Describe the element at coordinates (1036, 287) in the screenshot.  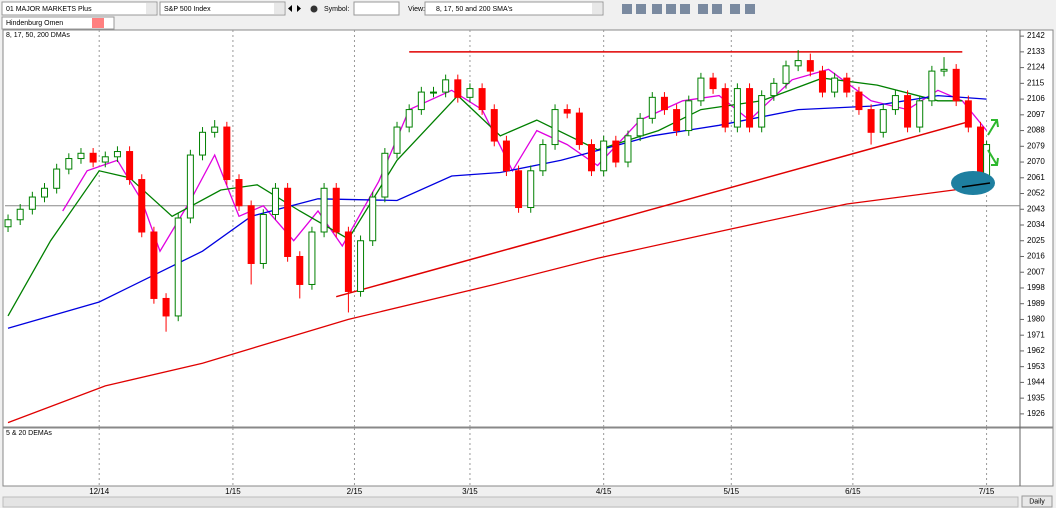
I see `y-tick-label: 1998` at that location.